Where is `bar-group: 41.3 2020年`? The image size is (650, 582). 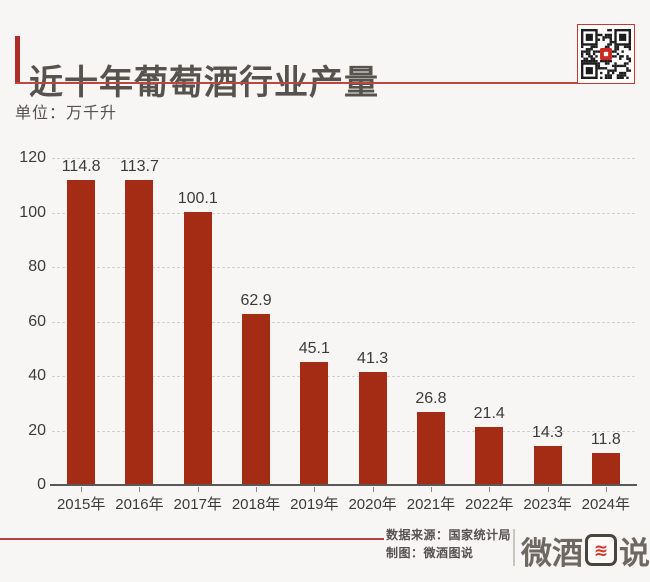
bar-group: 41.3 2020年 is located at coordinates (373, 335).